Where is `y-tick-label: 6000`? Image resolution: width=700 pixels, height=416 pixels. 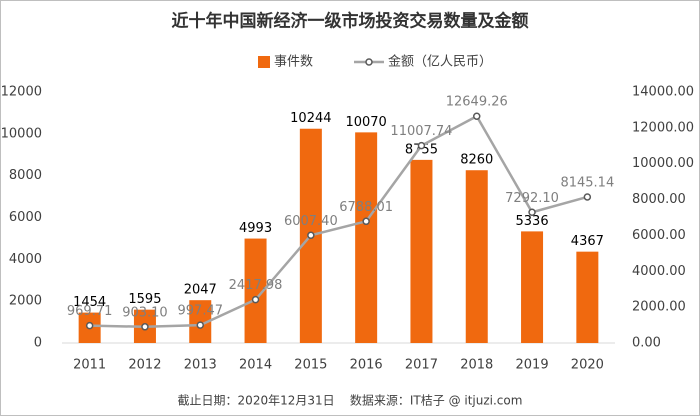
y-tick-label: 6000 is located at coordinates (25, 217).